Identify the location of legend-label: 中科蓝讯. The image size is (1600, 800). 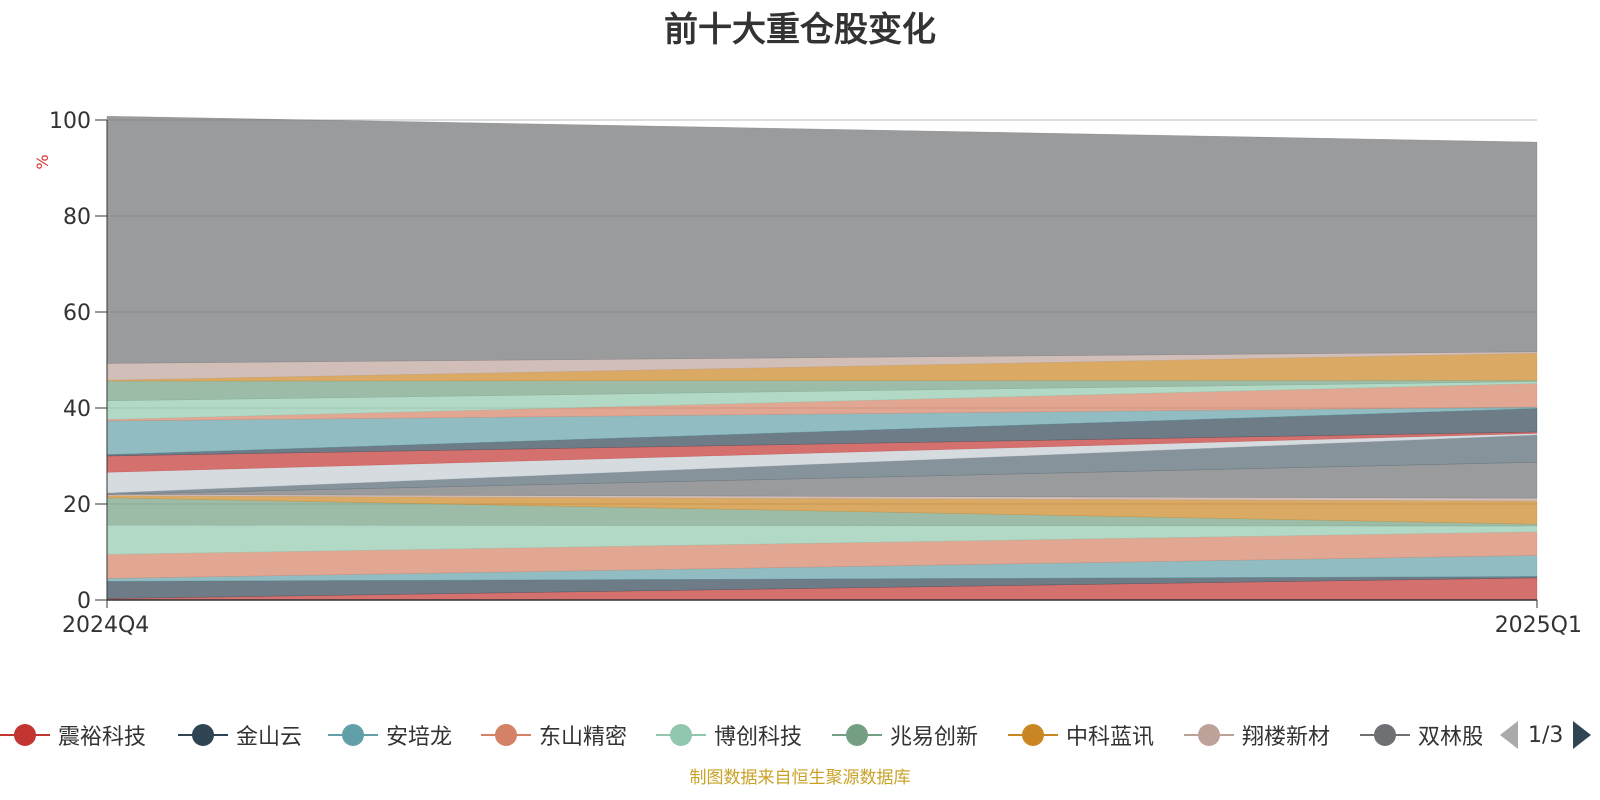
(1110, 737).